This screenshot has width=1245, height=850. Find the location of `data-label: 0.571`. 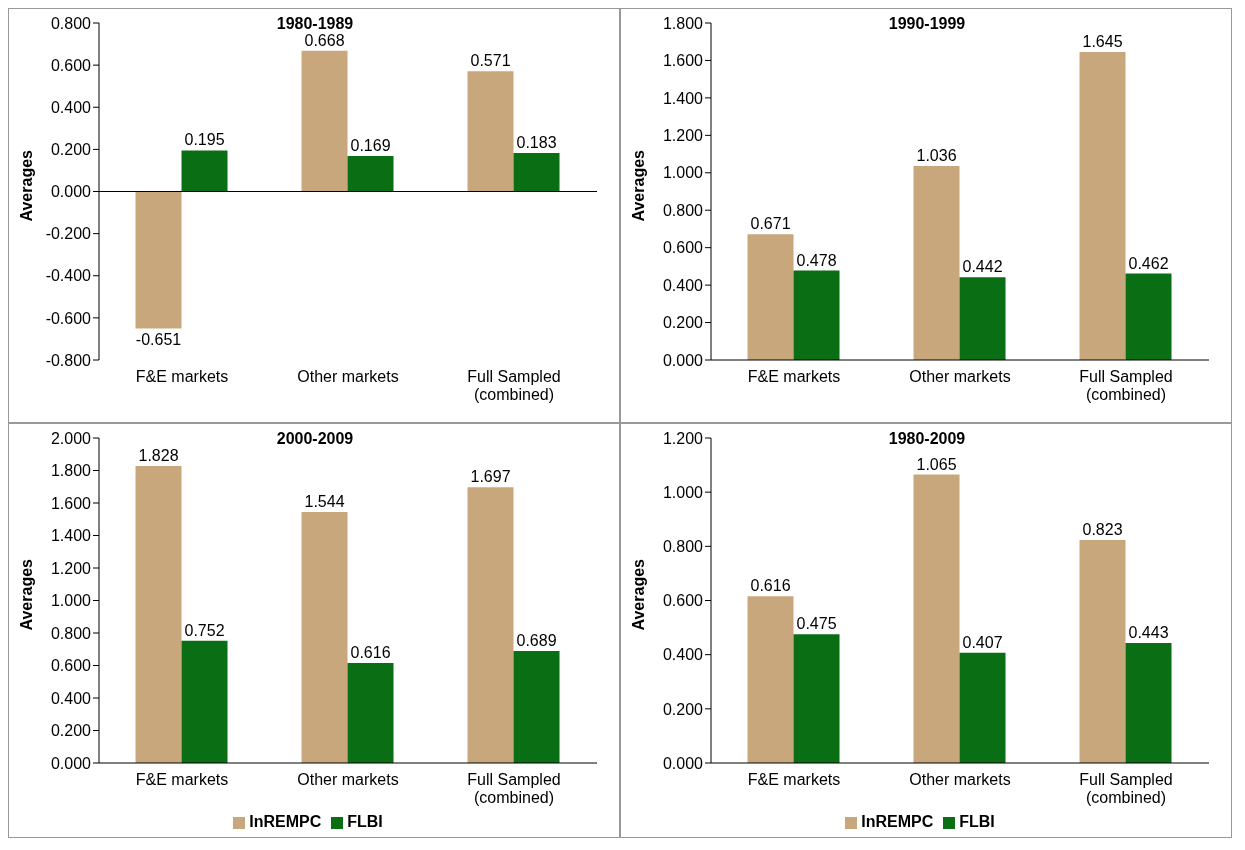

data-label: 0.571 is located at coordinates (490, 61).